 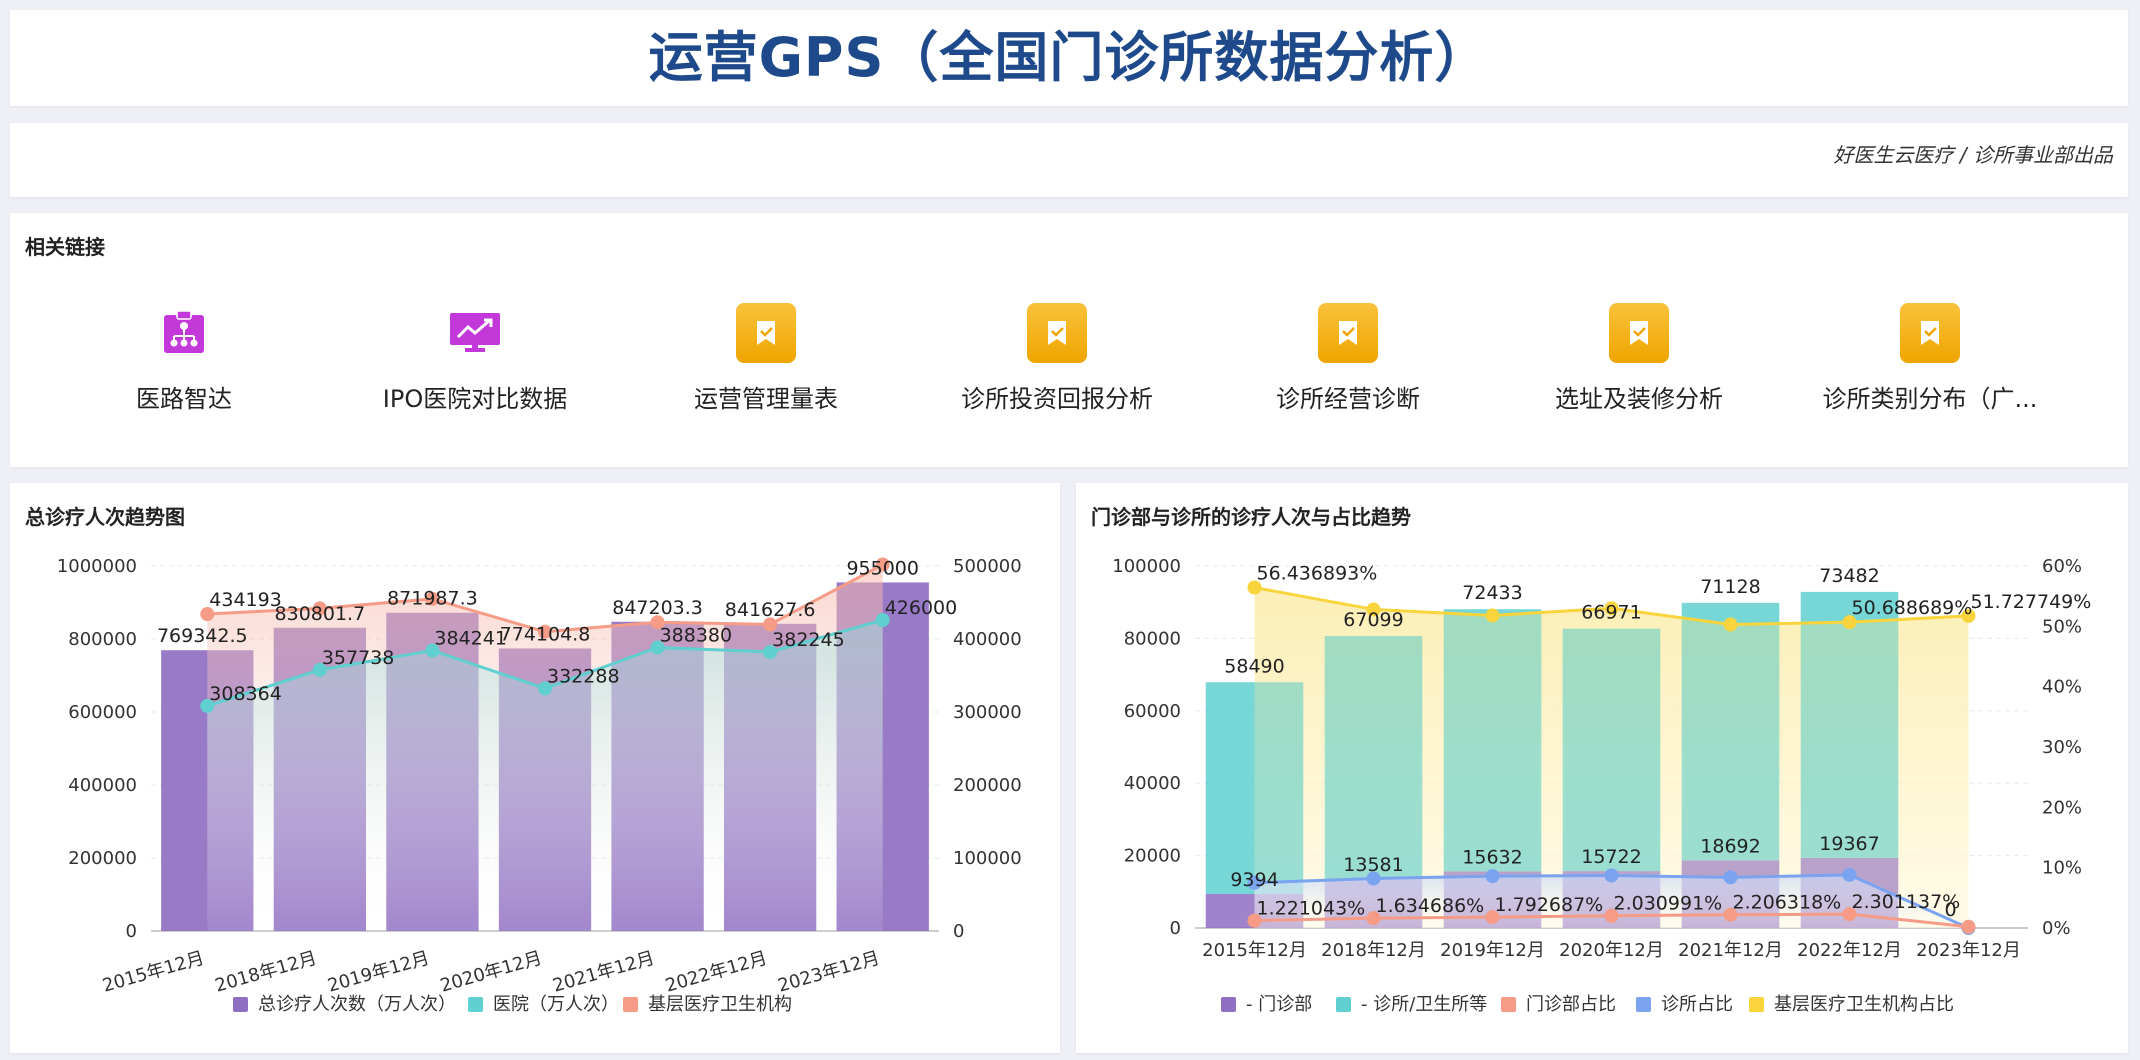 I want to click on legend-label: 诊所占比, so click(x=1697, y=1004).